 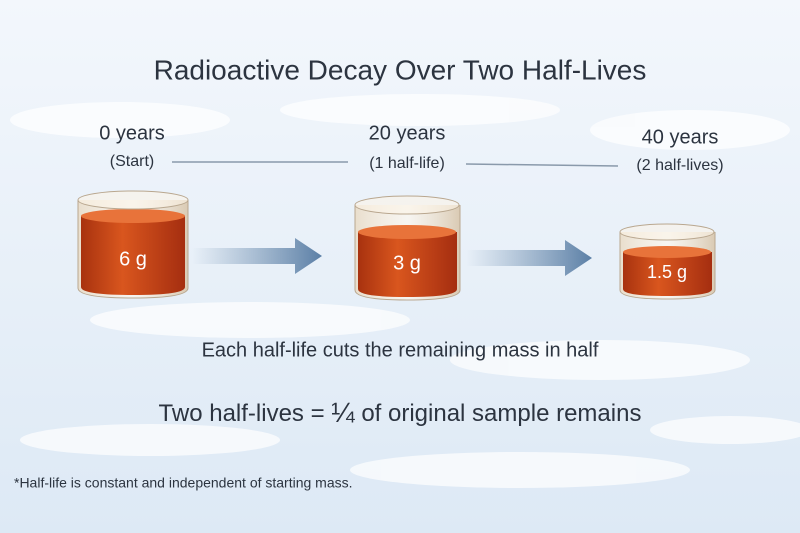 I want to click on time-note: (1 half-life), so click(x=407, y=163).